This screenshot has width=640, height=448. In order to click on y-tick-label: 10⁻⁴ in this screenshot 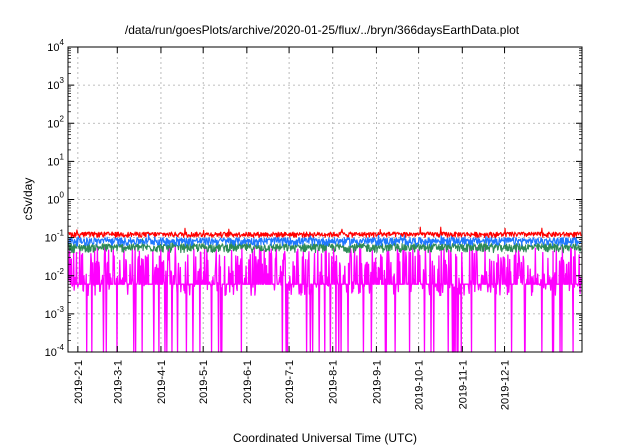, I will do `click(55, 351)`.